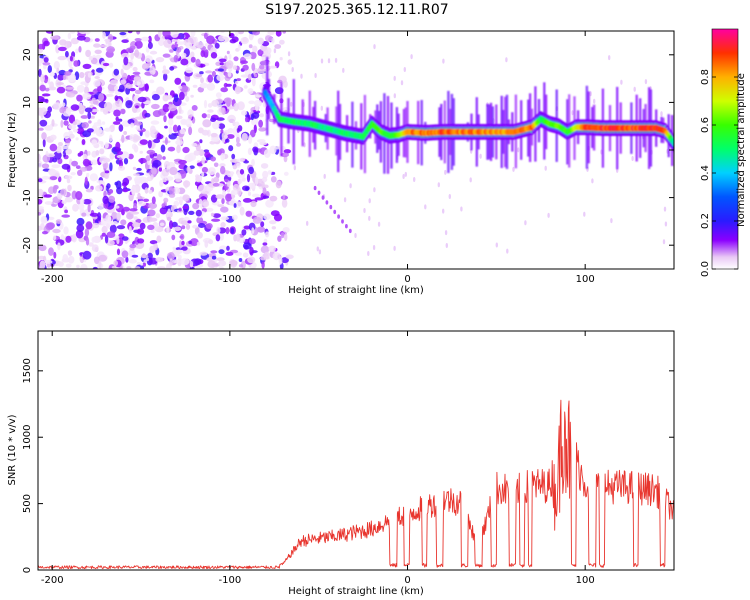  What do you see at coordinates (468, 115) in the screenshot?
I see `spectrogram-ridge` at bounding box center [468, 115].